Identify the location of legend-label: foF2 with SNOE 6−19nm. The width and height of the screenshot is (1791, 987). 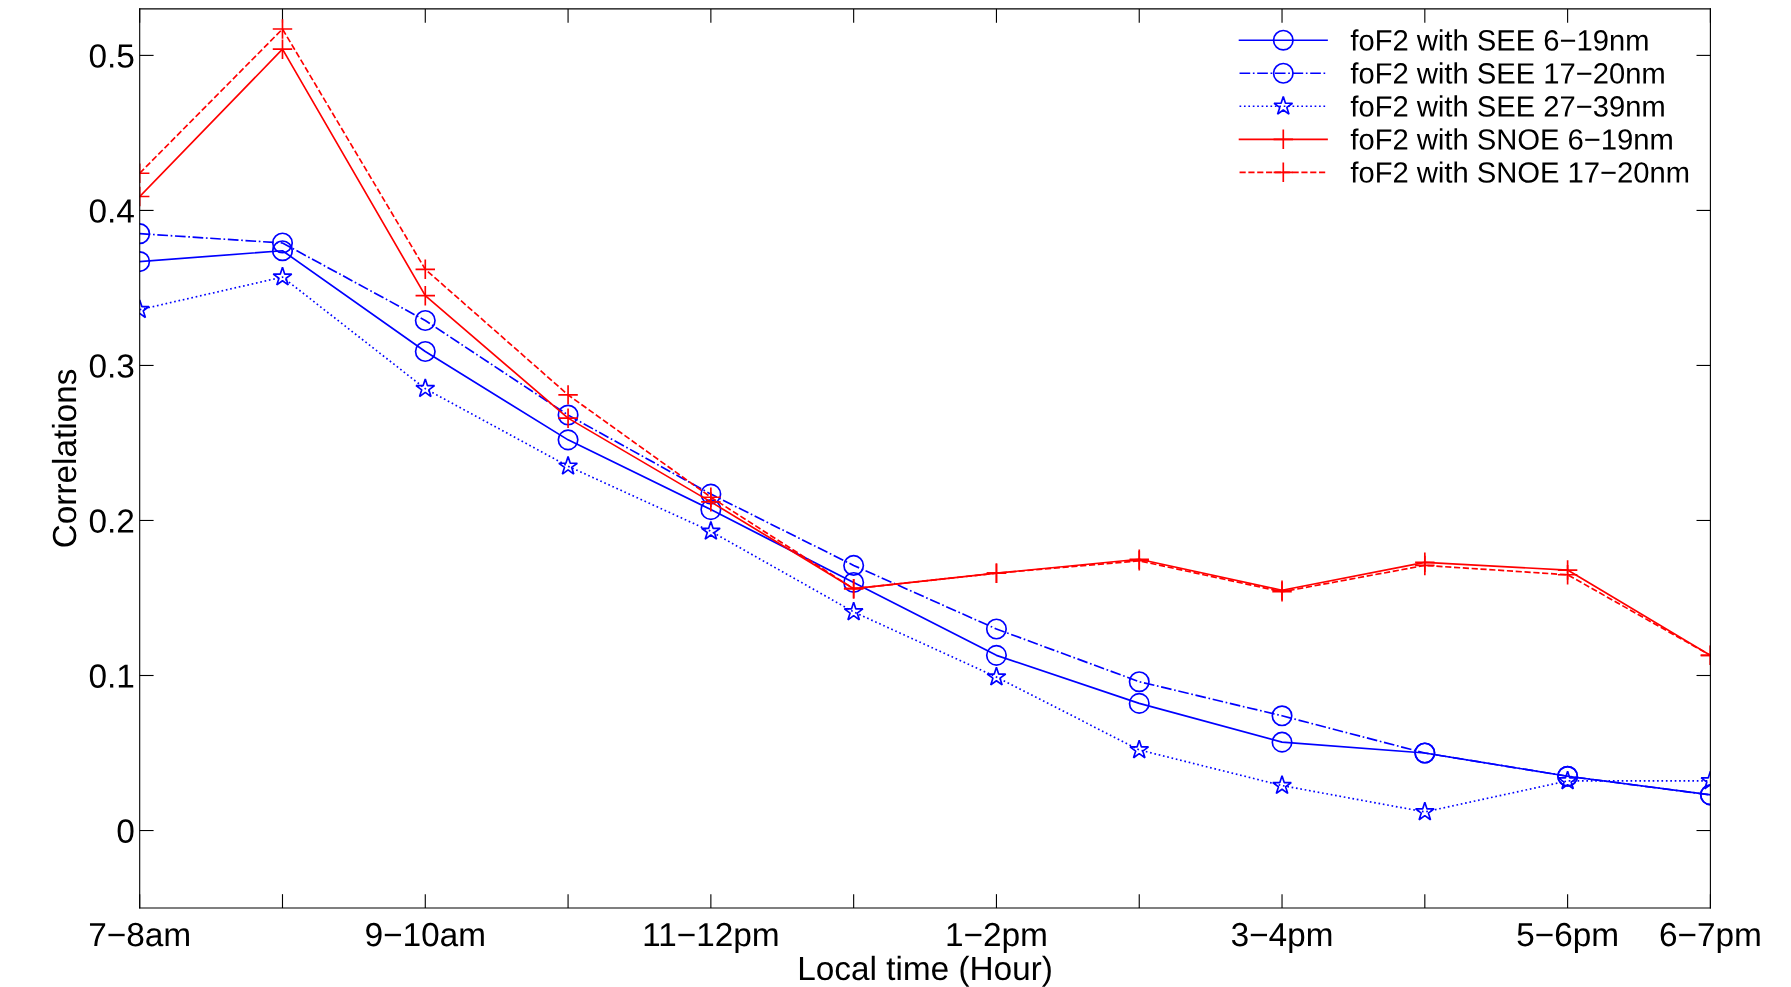
(1511, 139).